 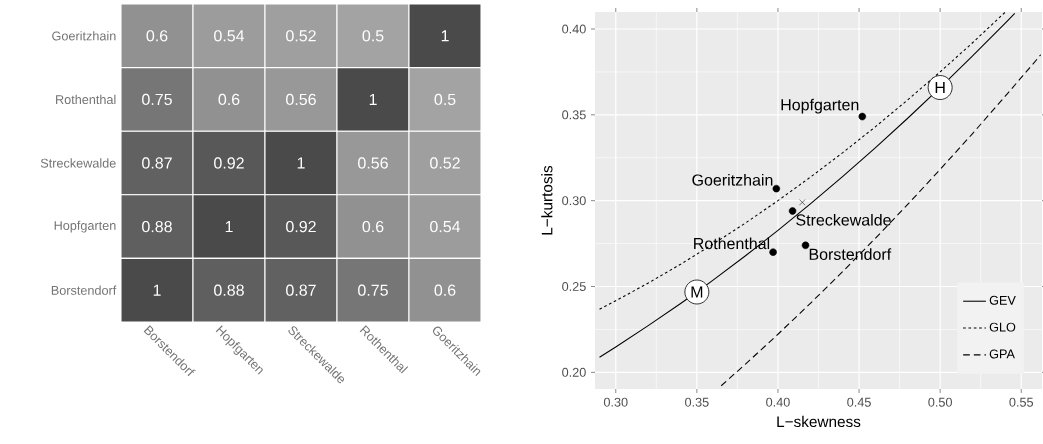 What do you see at coordinates (574, 29) in the screenshot?
I see `y-tick-label: 0.40` at bounding box center [574, 29].